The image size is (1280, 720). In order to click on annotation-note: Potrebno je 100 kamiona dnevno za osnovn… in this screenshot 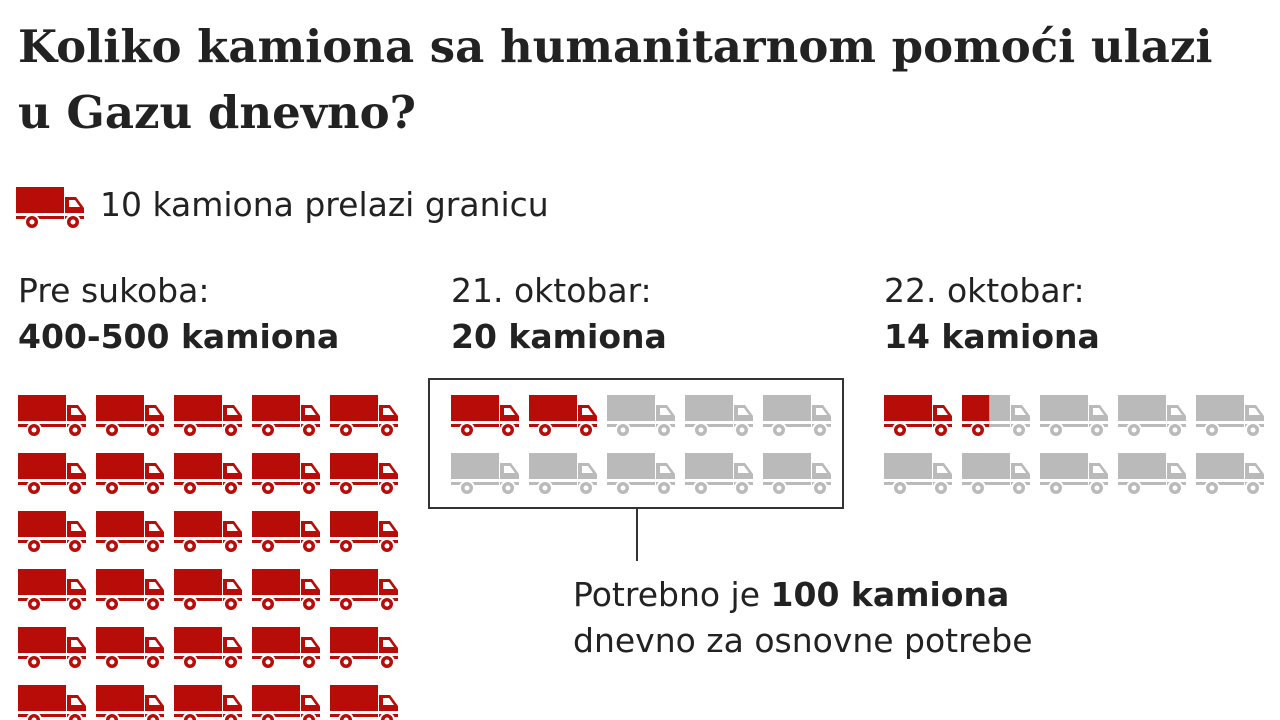, I will do `click(803, 618)`.